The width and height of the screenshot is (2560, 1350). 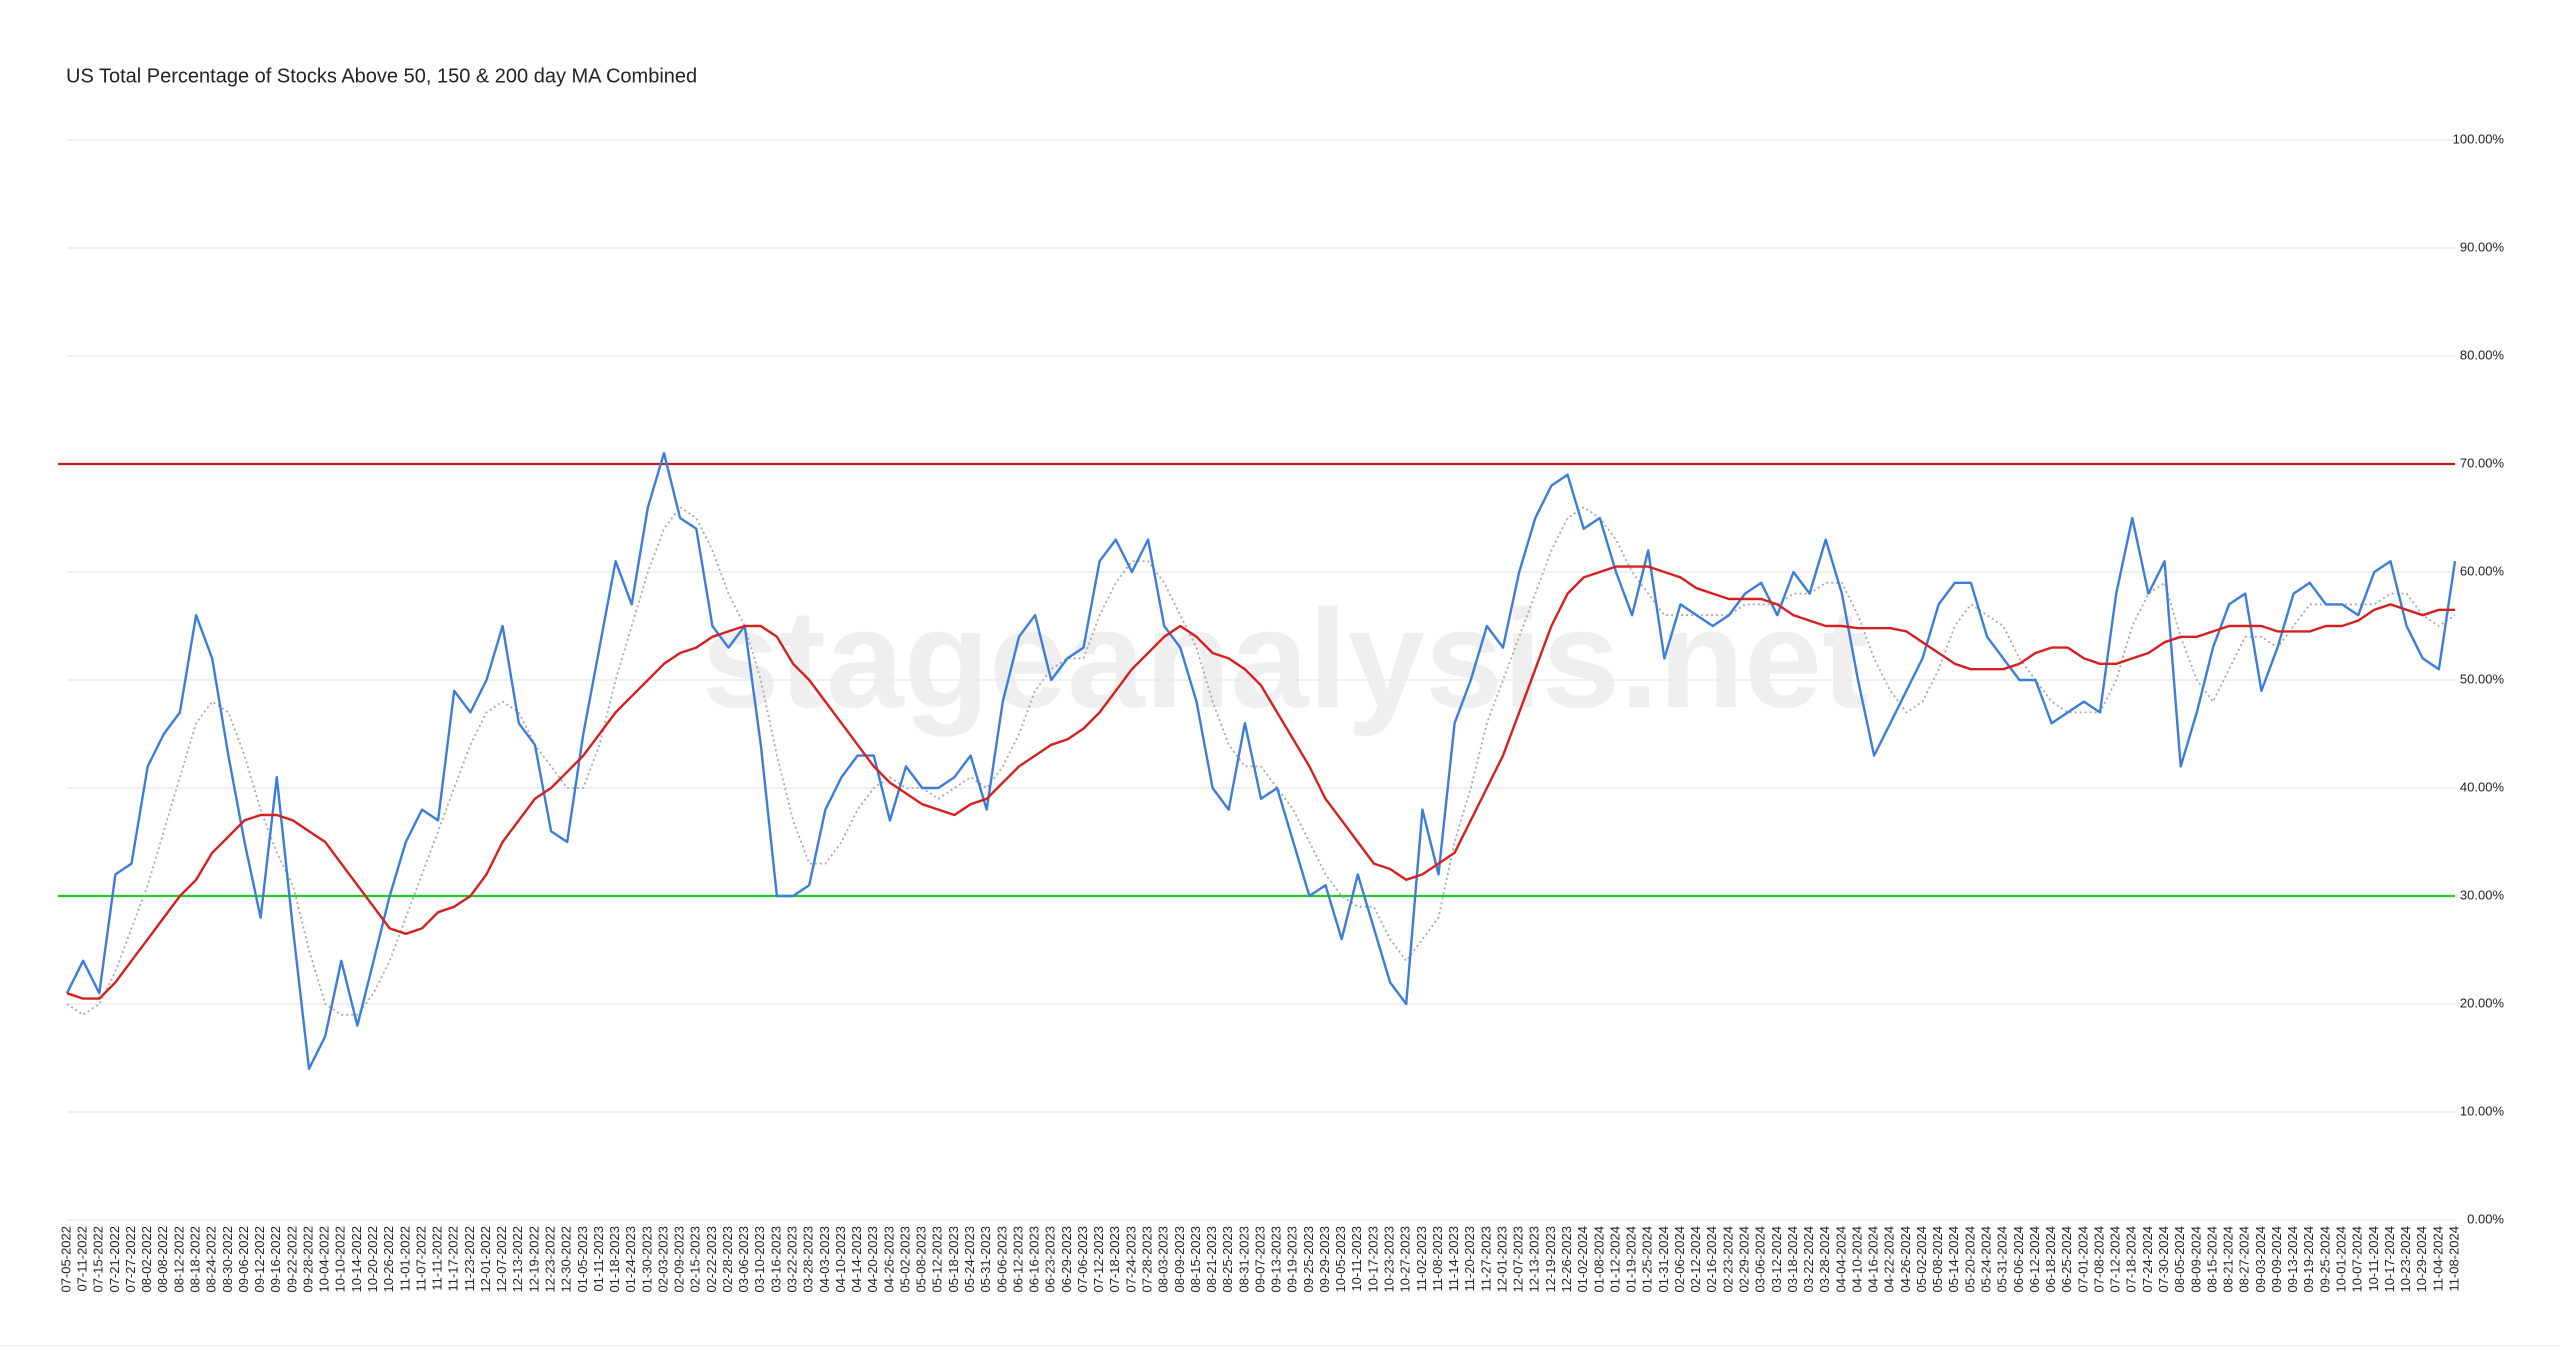 I want to click on x-tick-label: 03-22-2023, so click(x=792, y=1259).